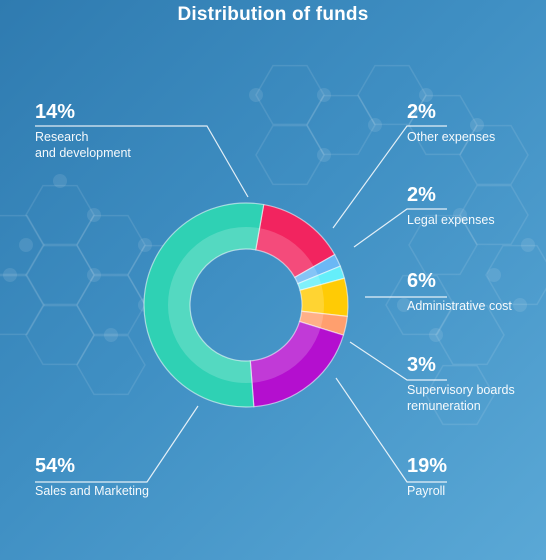 This screenshot has height=560, width=546. What do you see at coordinates (421, 281) in the screenshot?
I see `percent-label: 6%` at bounding box center [421, 281].